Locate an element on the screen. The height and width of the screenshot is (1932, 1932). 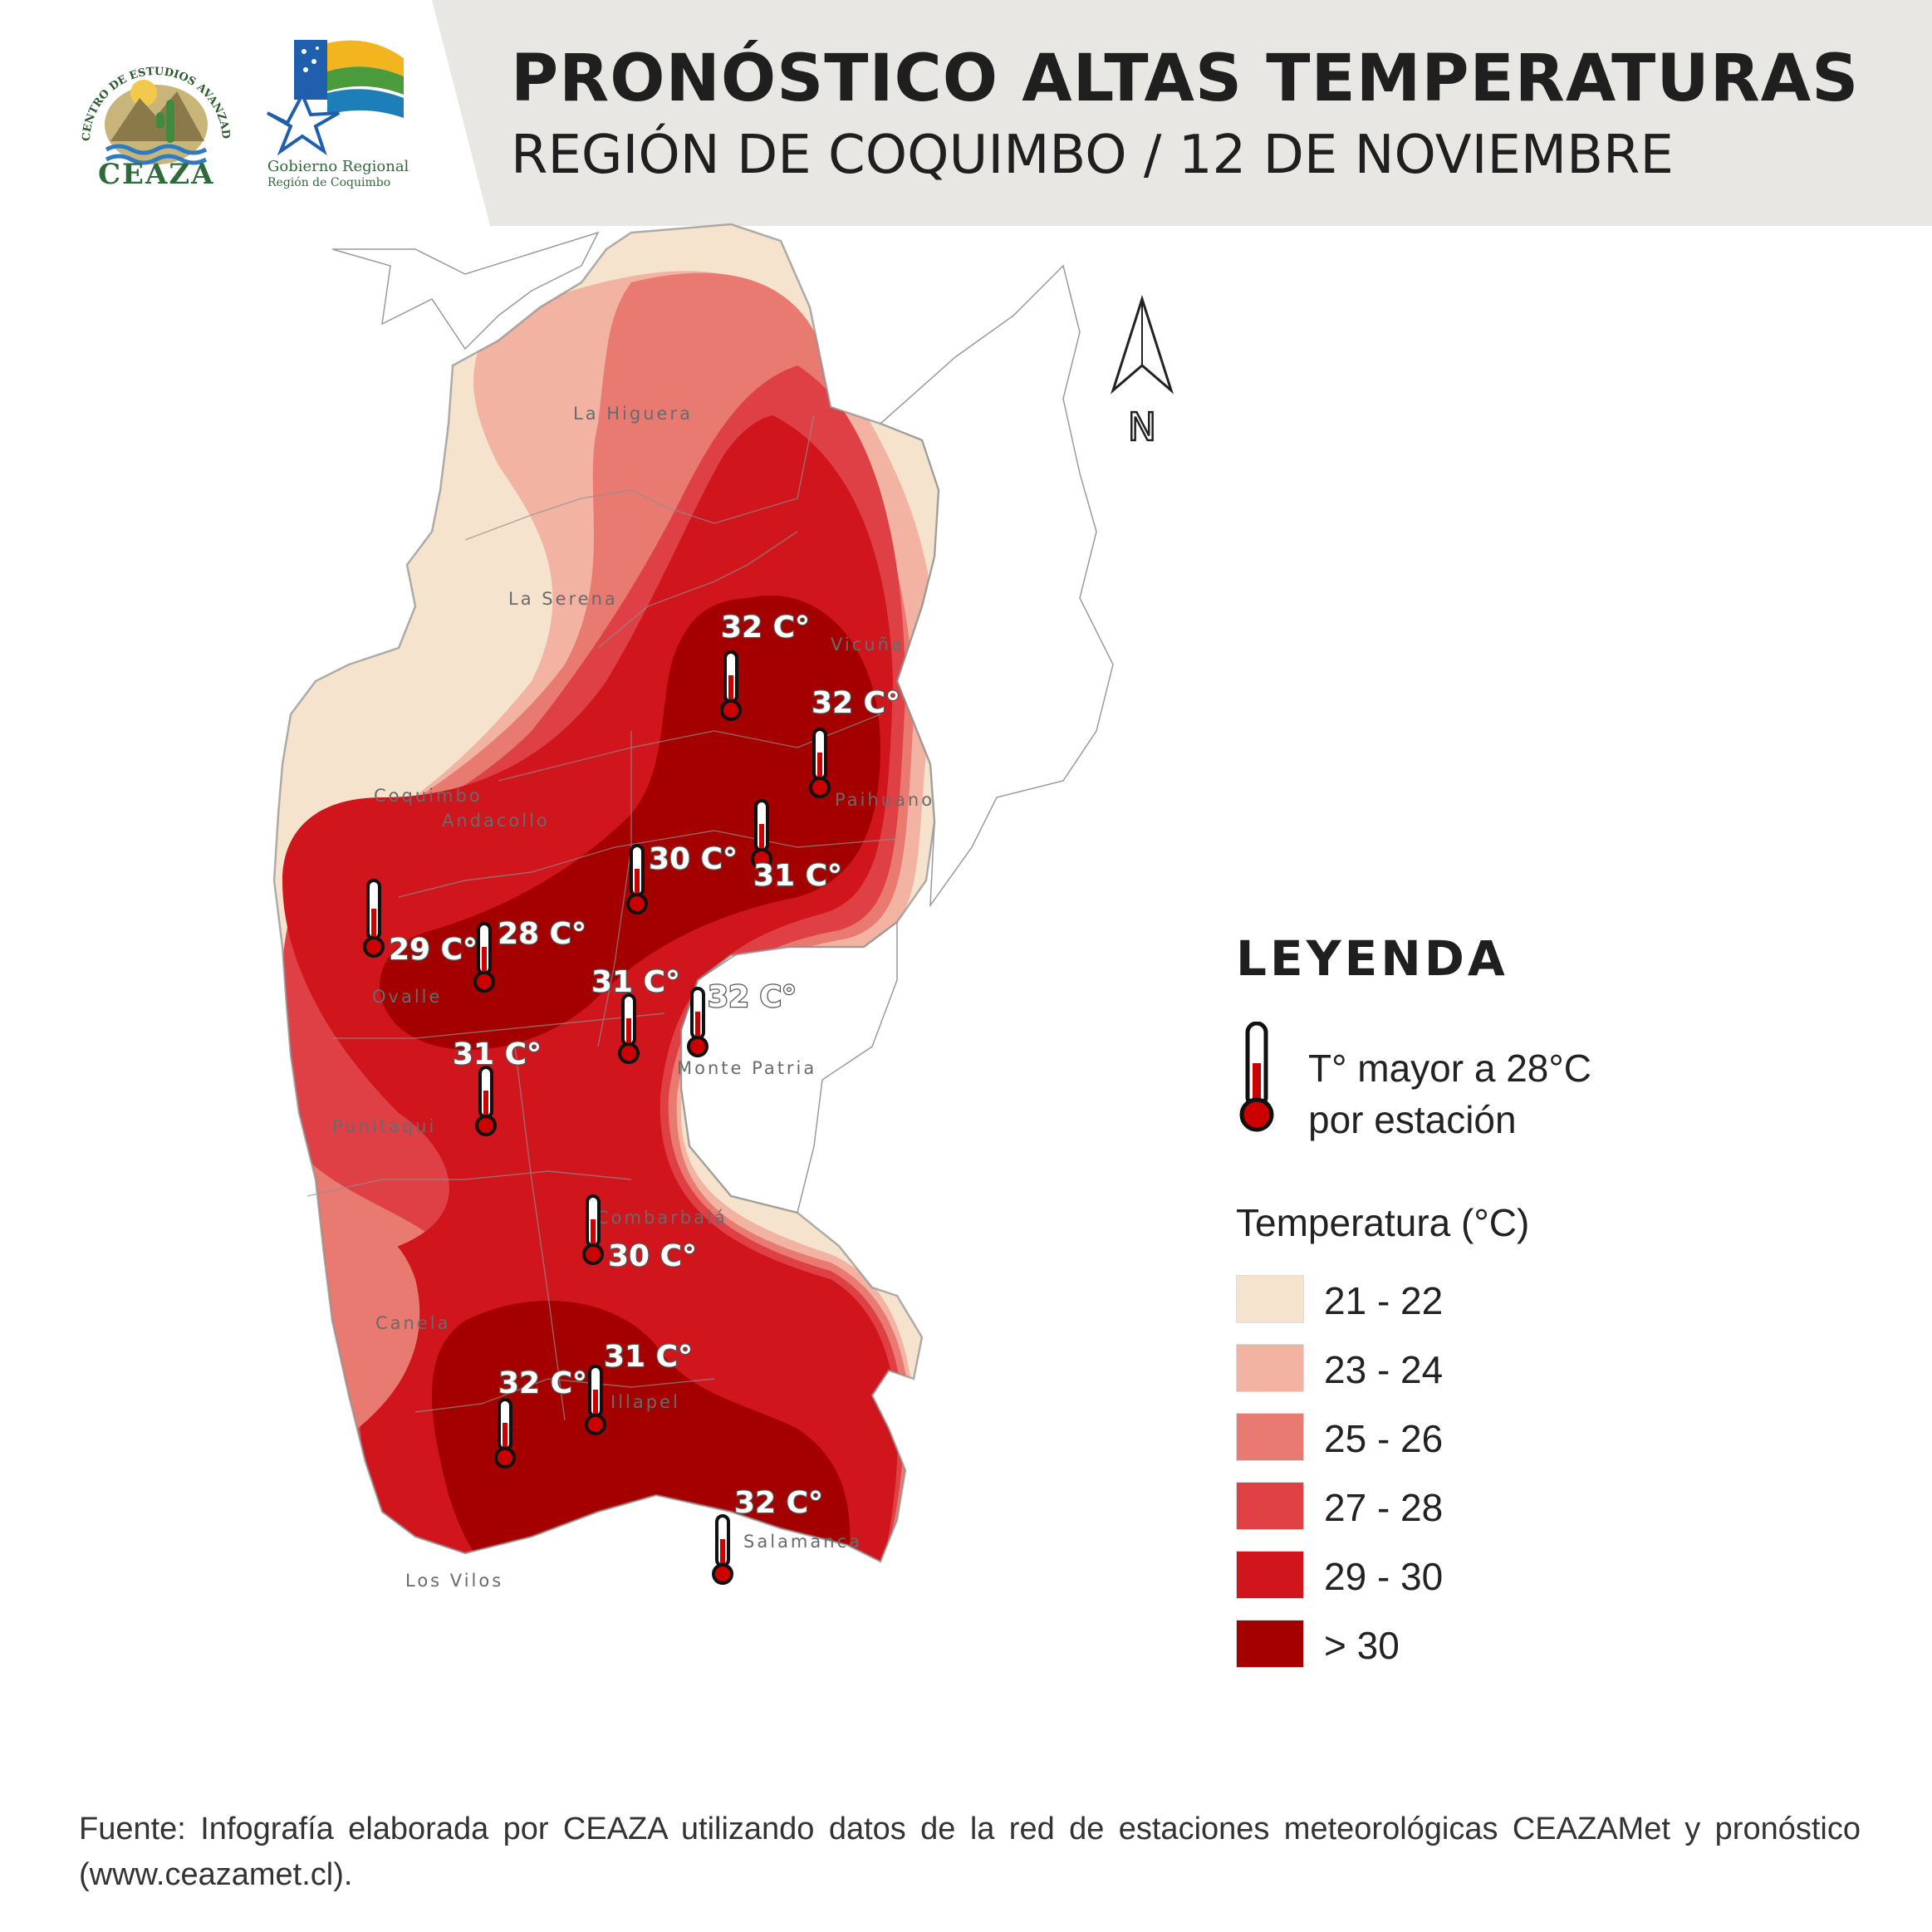
place-illapel: Illapel is located at coordinates (645, 1402).